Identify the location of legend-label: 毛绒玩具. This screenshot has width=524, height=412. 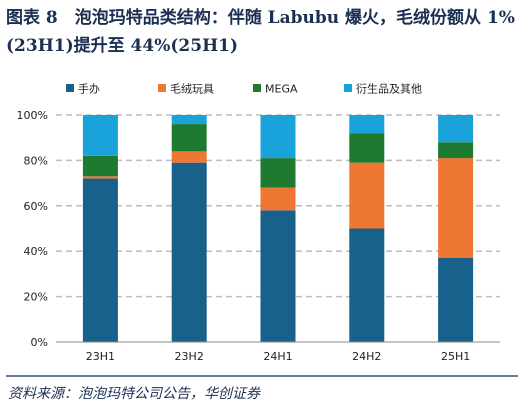
(192, 89).